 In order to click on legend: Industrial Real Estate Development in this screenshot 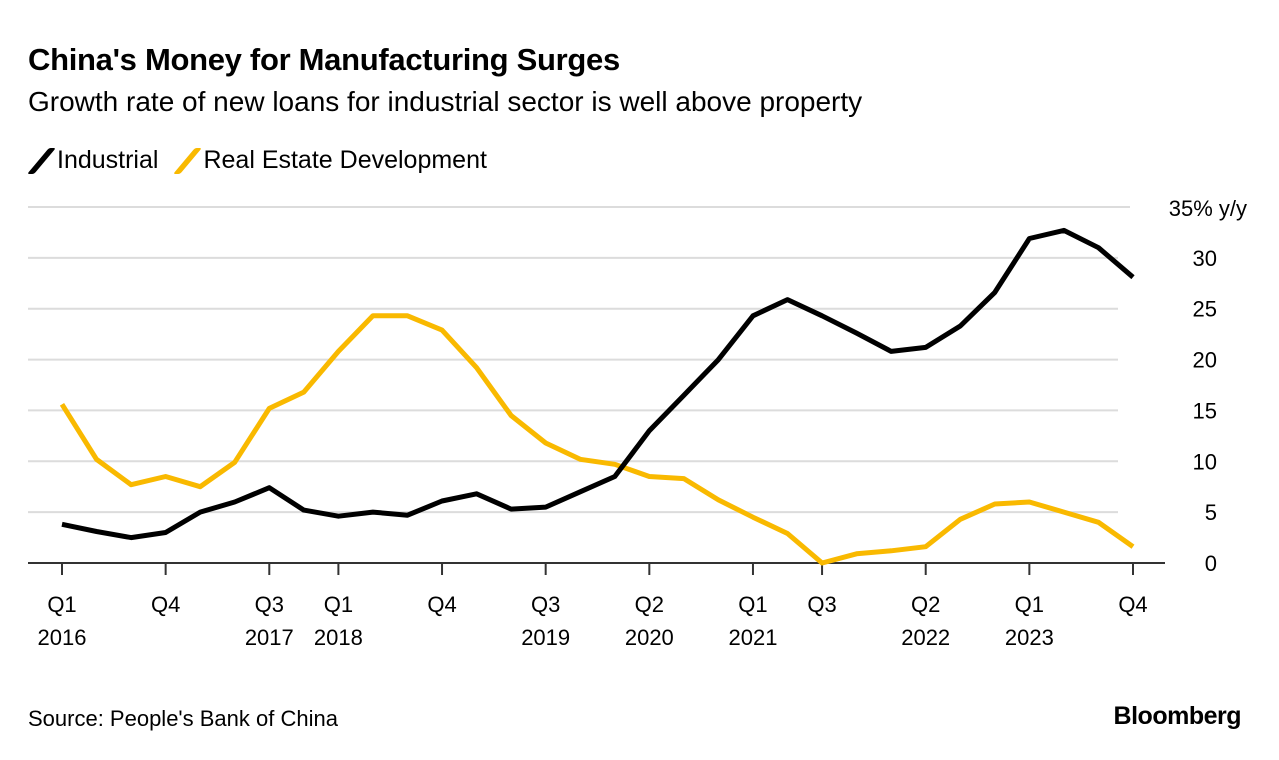, I will do `click(260, 160)`.